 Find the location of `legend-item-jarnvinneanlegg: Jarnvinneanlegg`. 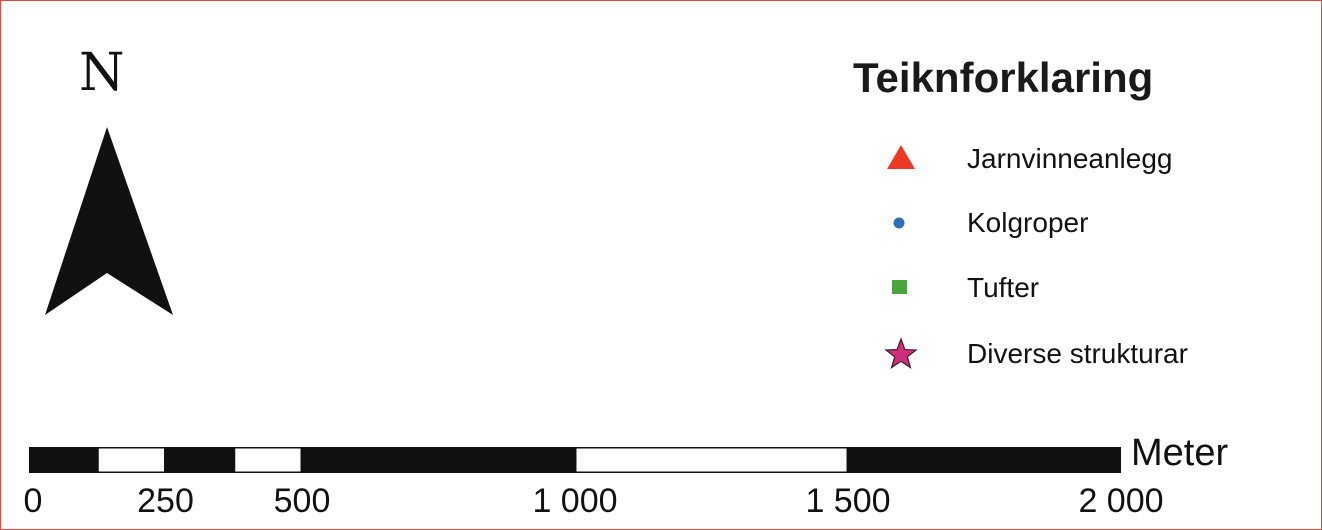

legend-item-jarnvinneanlegg: Jarnvinneanlegg is located at coordinates (1079, 159).